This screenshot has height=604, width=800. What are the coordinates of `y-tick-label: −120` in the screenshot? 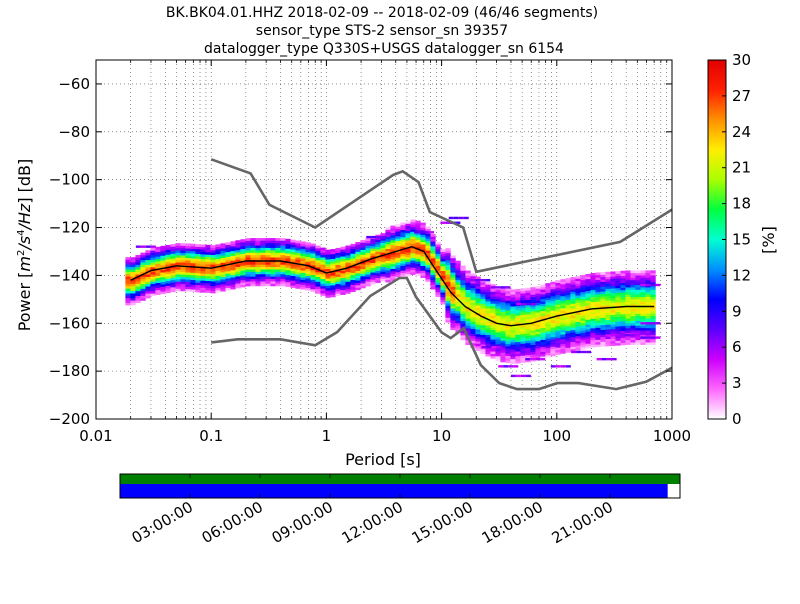 It's located at (69, 228).